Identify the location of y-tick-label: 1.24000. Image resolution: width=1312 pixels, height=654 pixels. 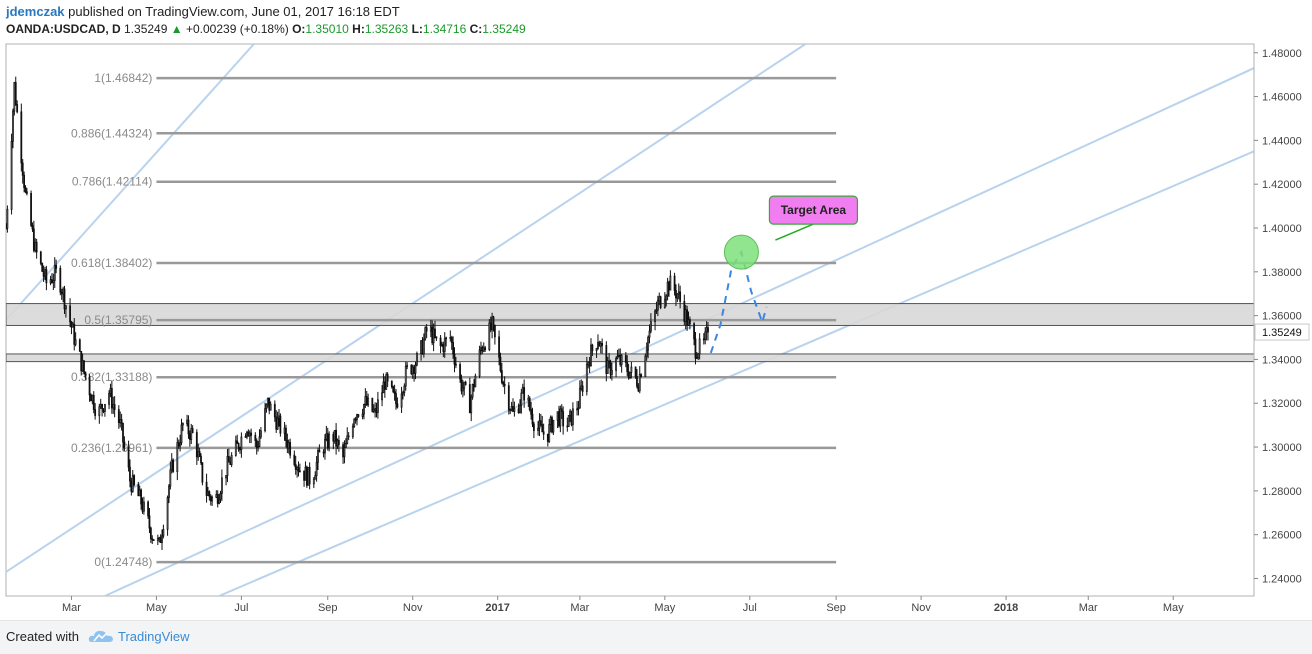
(1282, 579).